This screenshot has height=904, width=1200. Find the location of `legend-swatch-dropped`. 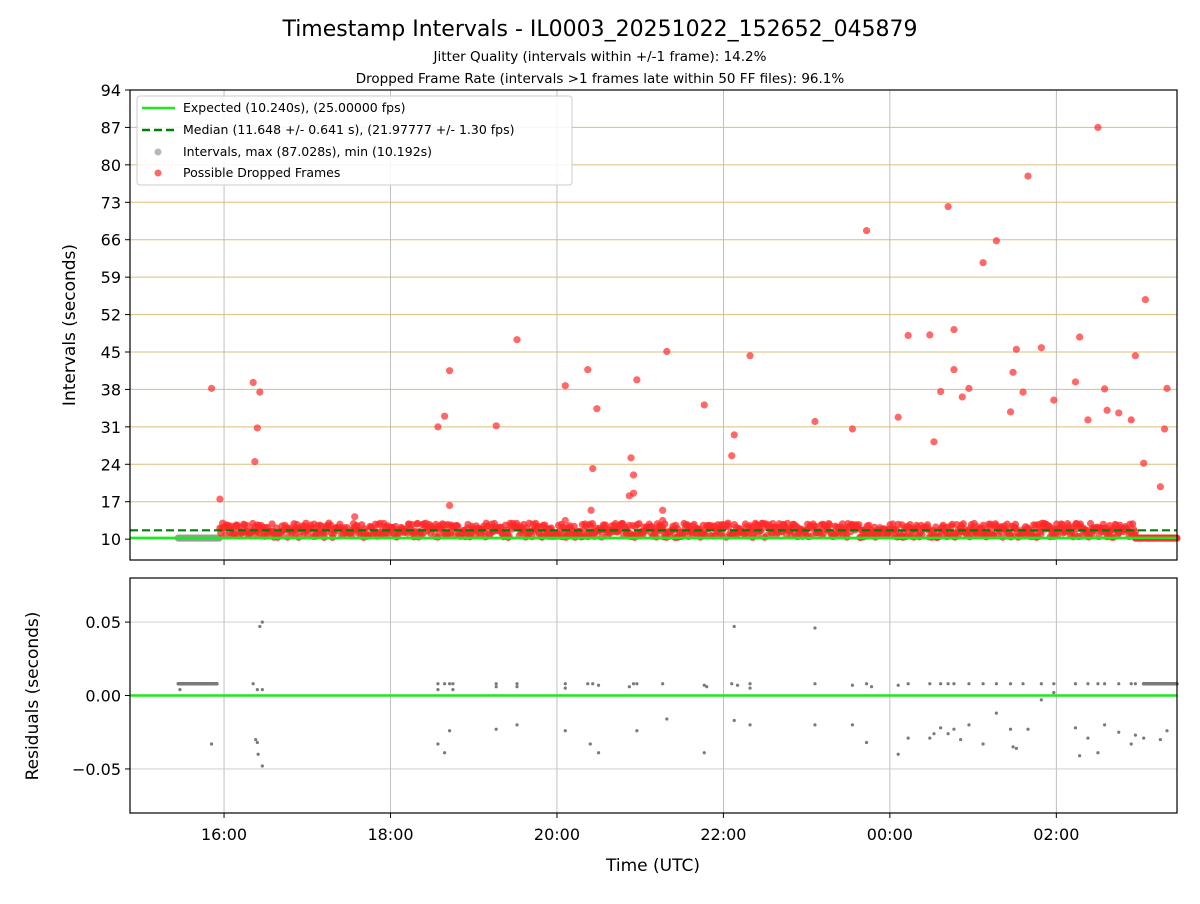

legend-swatch-dropped is located at coordinates (158, 173).